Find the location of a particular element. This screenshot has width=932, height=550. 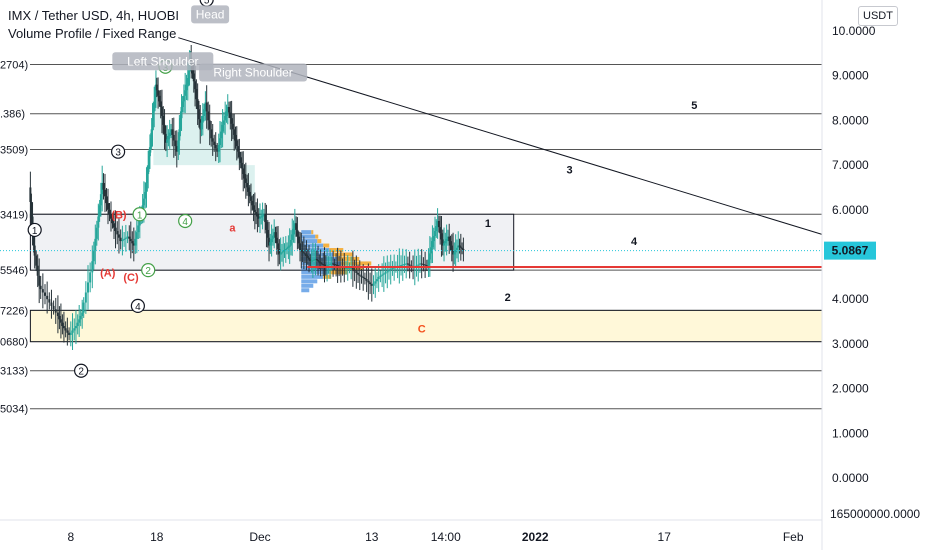

price-tick-label: 0.0000 is located at coordinates (850, 478).